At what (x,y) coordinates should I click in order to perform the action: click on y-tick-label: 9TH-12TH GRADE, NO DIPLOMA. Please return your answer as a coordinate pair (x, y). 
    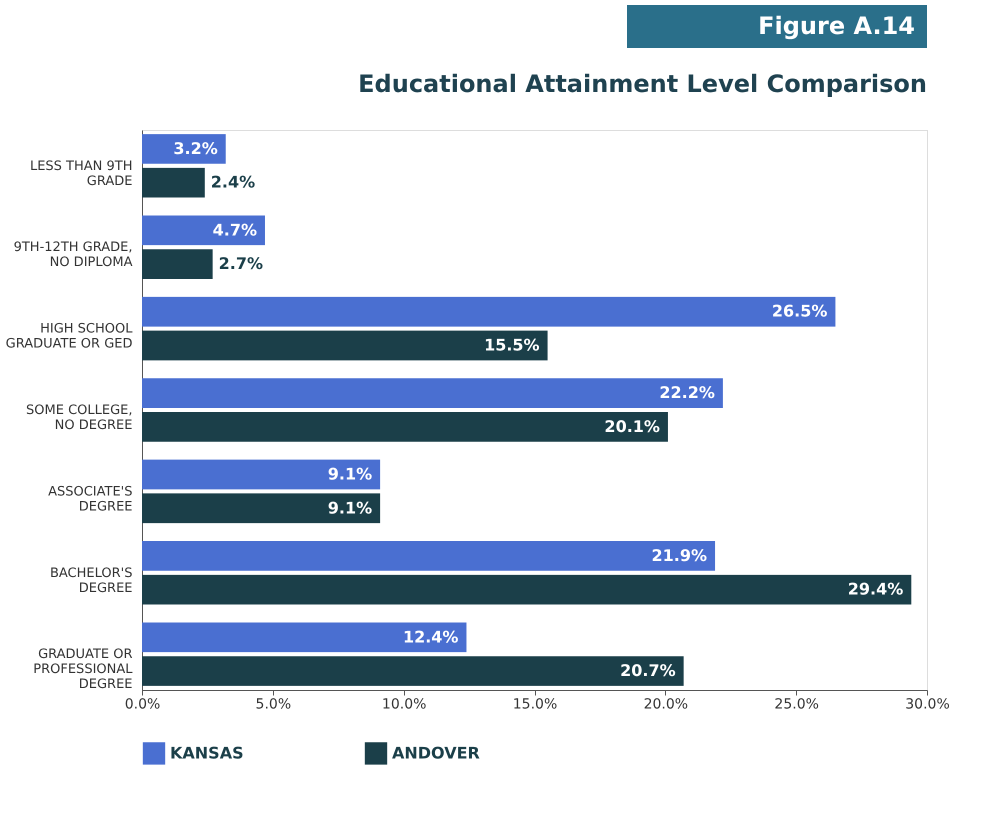
    Looking at the image, I should click on (73, 255).